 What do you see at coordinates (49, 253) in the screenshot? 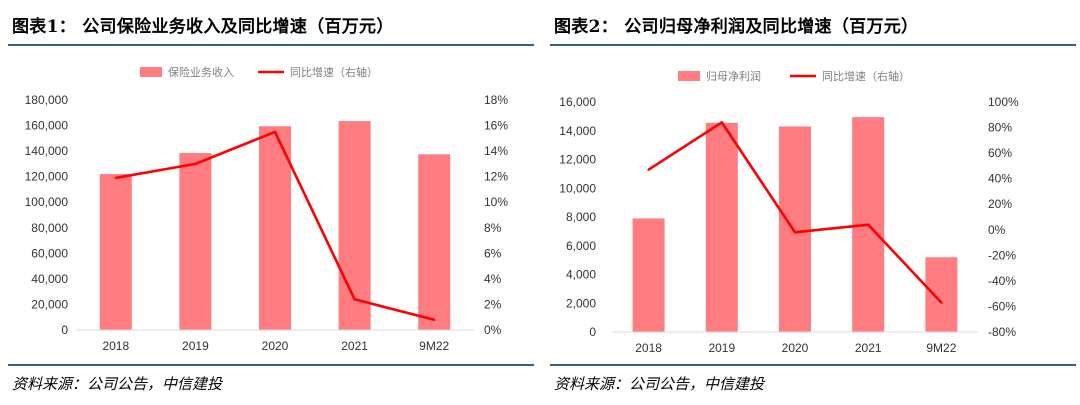
I see `y-left-tick-label: 60,000` at bounding box center [49, 253].